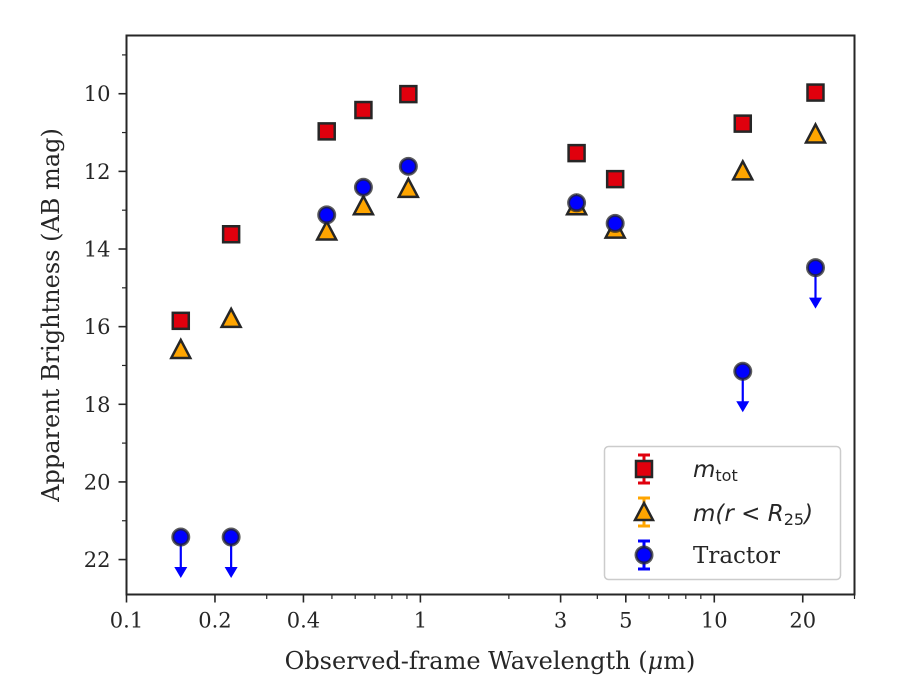 This screenshot has height=700, width=900. Describe the element at coordinates (490, 661) in the screenshot. I see `x-axis-title: Observed-frame Wavelength (μm)` at that location.